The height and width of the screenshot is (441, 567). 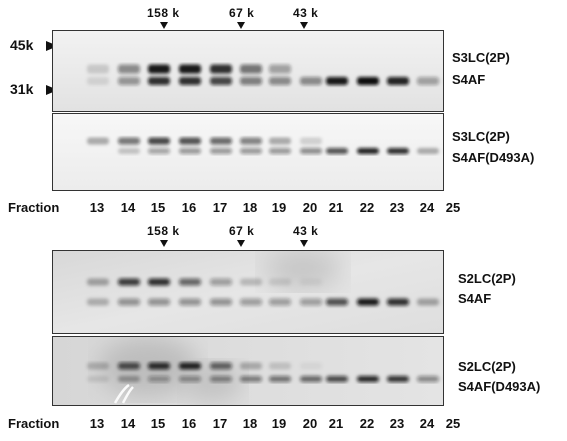 What do you see at coordinates (263, 74) in the screenshot?
I see `blot-1-bands` at bounding box center [263, 74].